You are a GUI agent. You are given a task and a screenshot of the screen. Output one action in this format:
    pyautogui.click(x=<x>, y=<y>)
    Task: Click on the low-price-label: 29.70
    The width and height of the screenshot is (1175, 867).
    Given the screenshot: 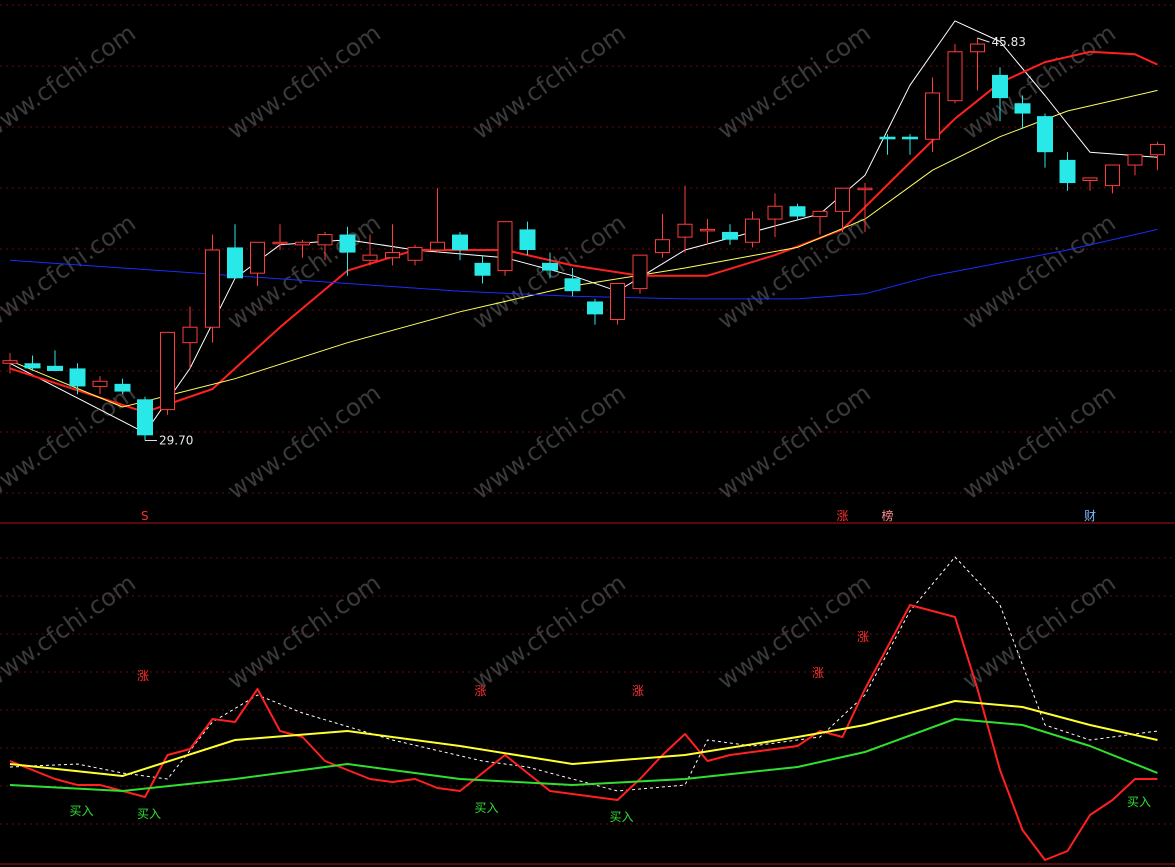 What is the action you would take?
    pyautogui.click(x=176, y=440)
    